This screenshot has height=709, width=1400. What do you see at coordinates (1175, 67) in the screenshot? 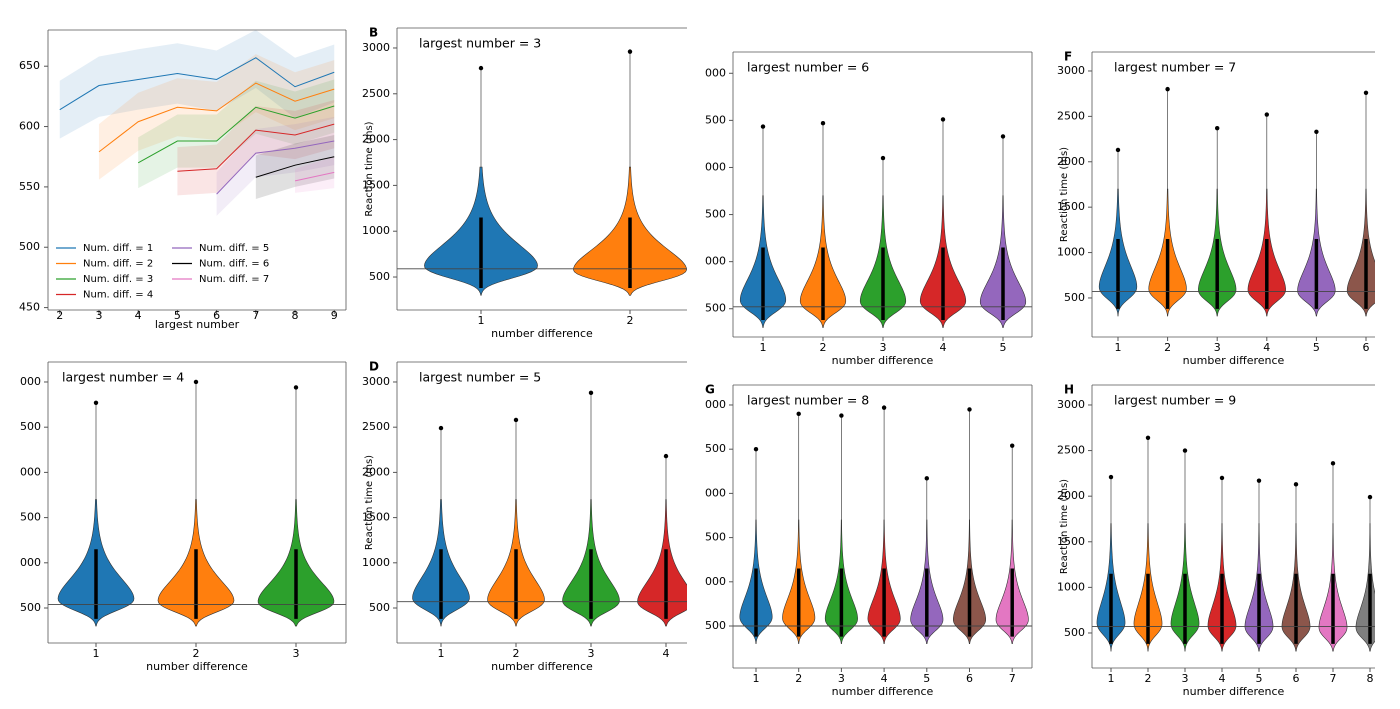
I see `panel-title: largest number = 7` at bounding box center [1175, 67].